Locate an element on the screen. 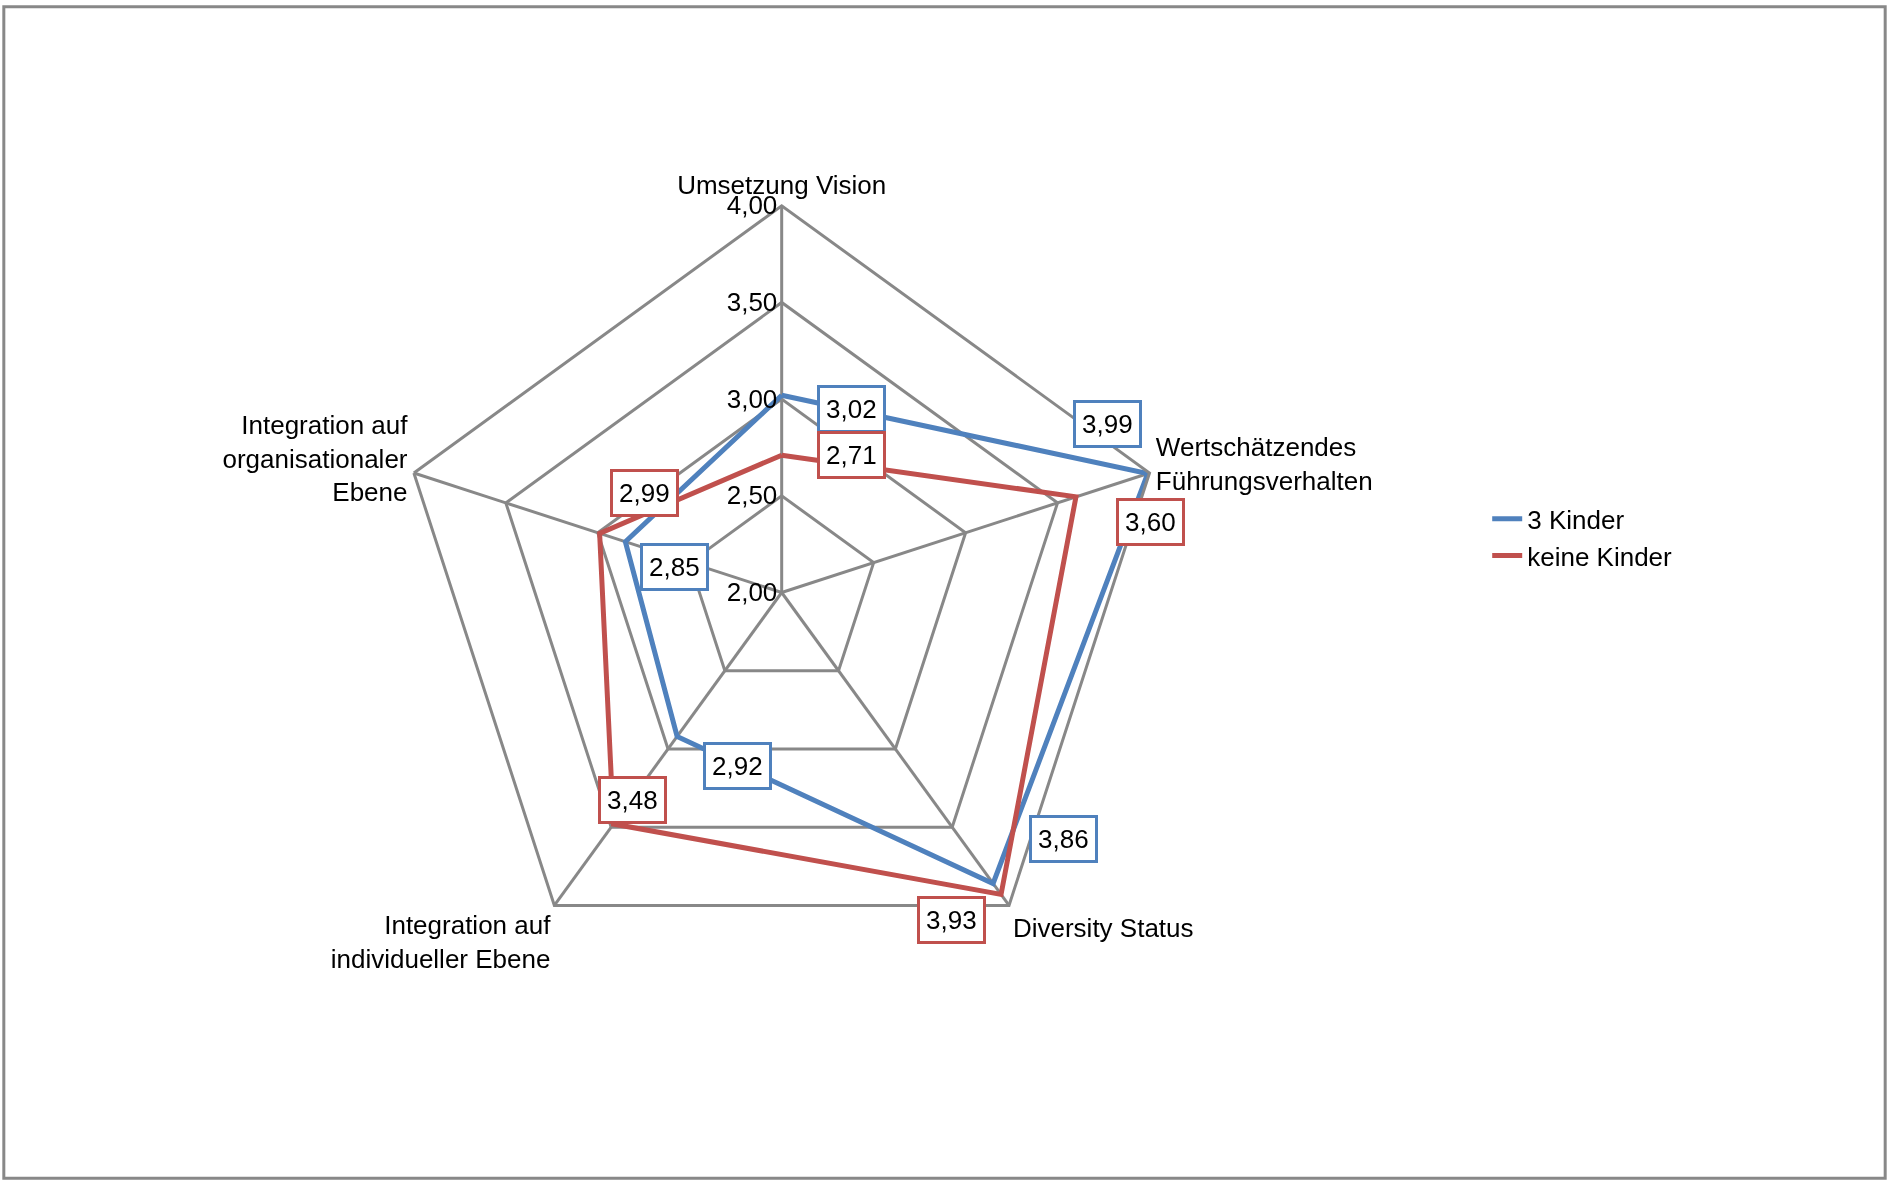  data-label: 2,71 is located at coordinates (851, 455).